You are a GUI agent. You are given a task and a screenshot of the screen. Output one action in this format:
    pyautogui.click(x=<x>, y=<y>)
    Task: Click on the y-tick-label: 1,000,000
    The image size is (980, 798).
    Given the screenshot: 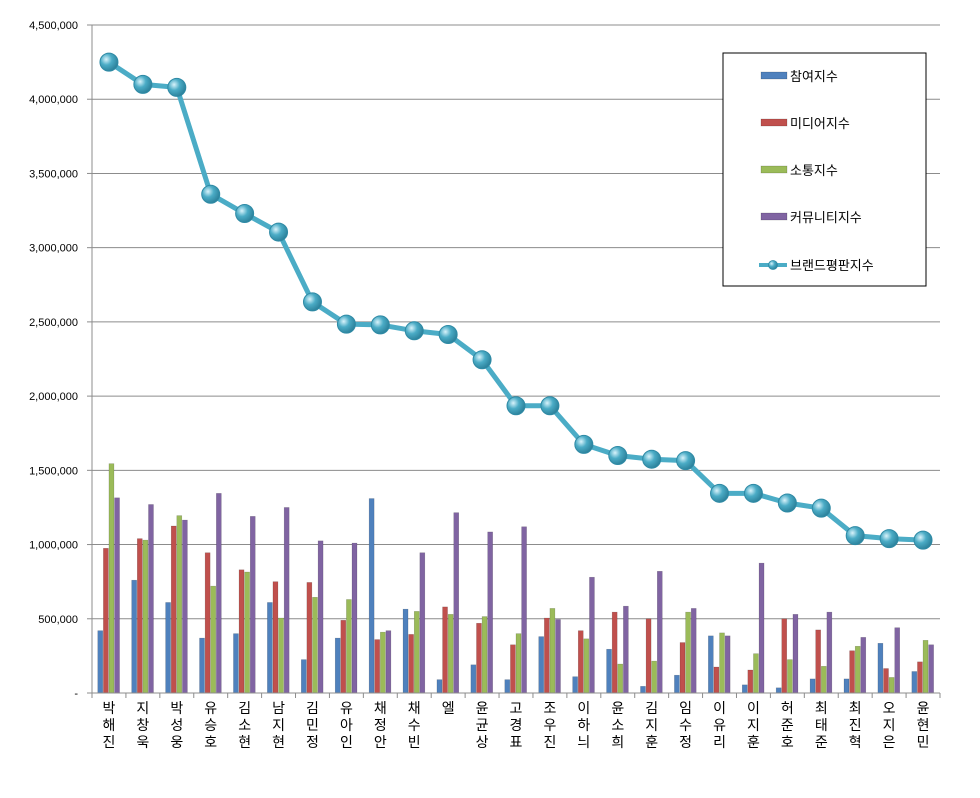 What is the action you would take?
    pyautogui.click(x=53, y=546)
    